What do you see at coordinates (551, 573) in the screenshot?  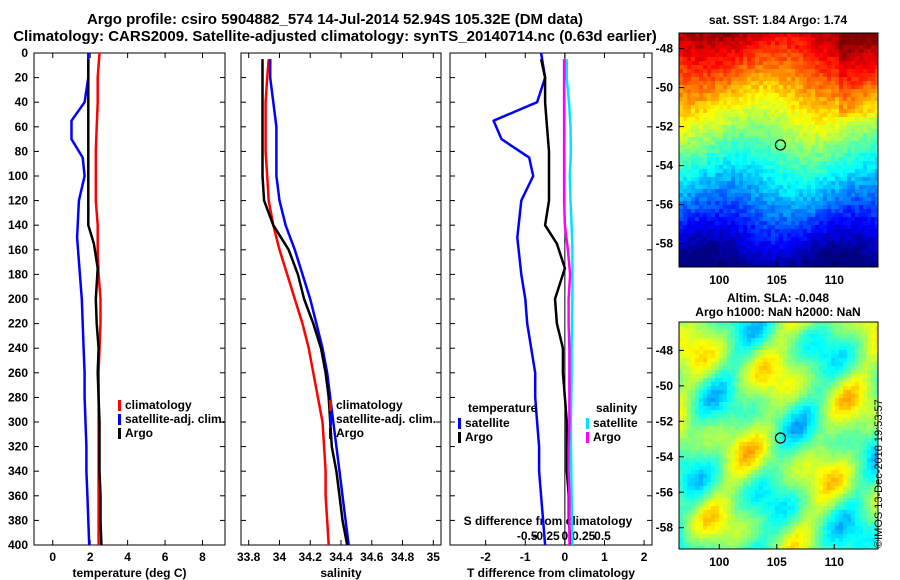 I see `x-axis-label: T difference from climatology` at bounding box center [551, 573].